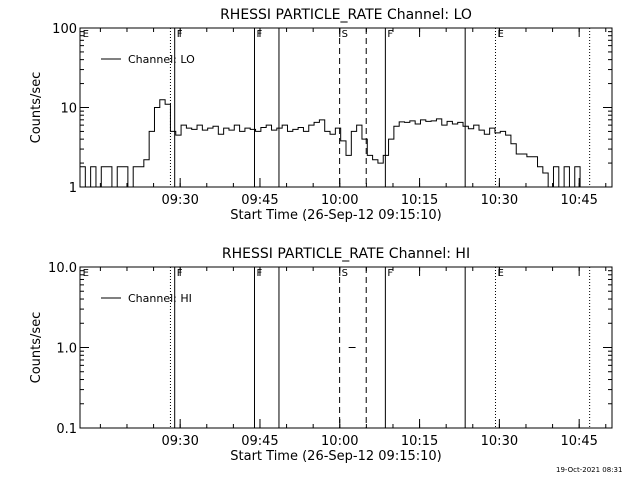 The width and height of the screenshot is (640, 480). What do you see at coordinates (62, 268) in the screenshot?
I see `y-tick-label: 10.0` at bounding box center [62, 268].